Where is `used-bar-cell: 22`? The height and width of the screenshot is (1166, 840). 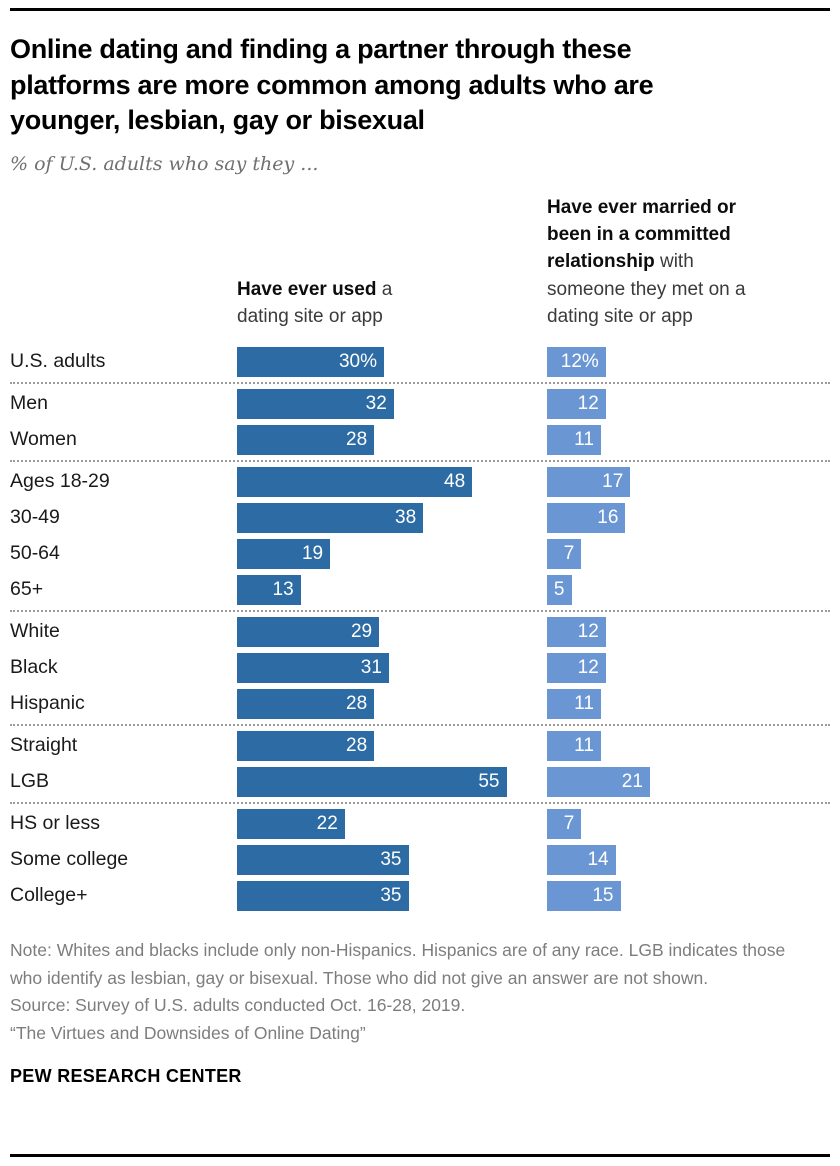 used-bar-cell: 22 is located at coordinates (392, 823).